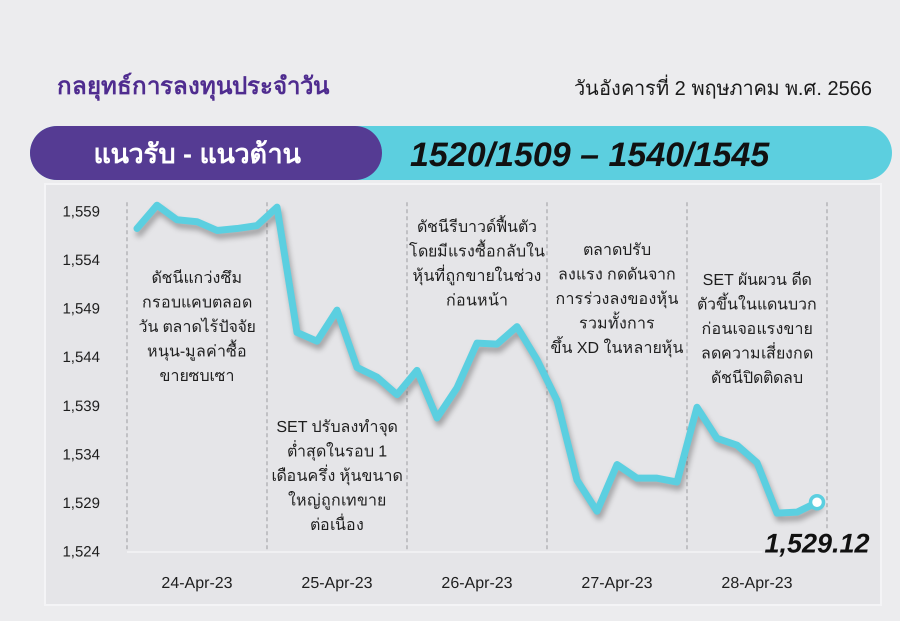 The height and width of the screenshot is (621, 900). I want to click on y-tick-label: 1,544, so click(81, 357).